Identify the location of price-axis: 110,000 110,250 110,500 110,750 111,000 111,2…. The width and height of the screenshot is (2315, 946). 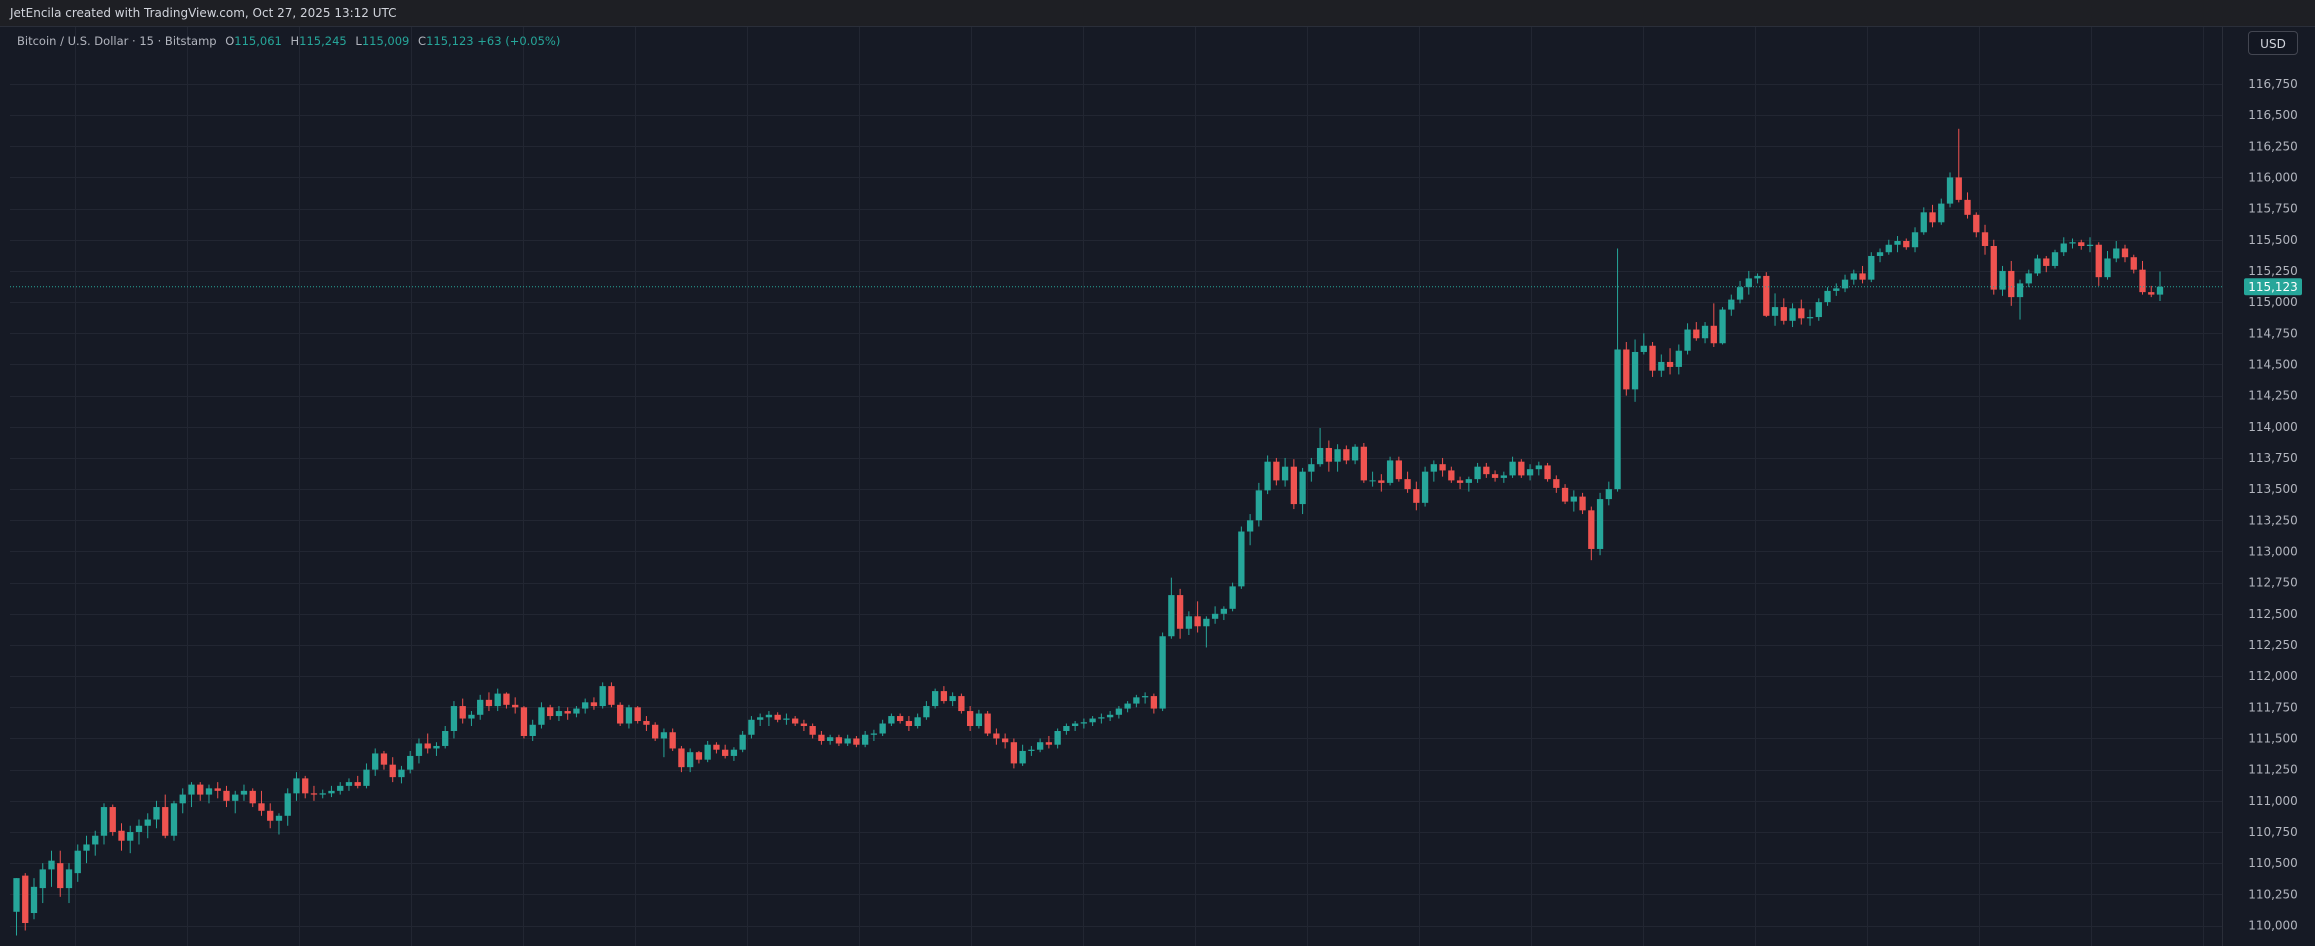
(2273, 505).